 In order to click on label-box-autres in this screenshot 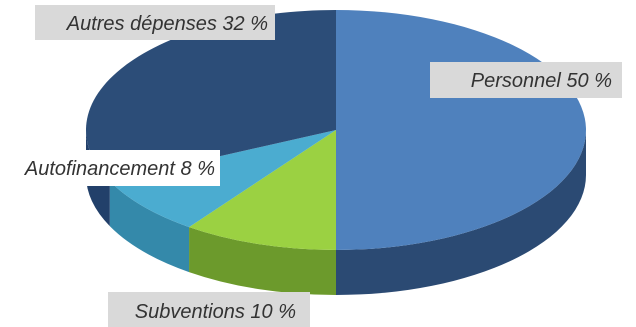, I will do `click(155, 22)`.